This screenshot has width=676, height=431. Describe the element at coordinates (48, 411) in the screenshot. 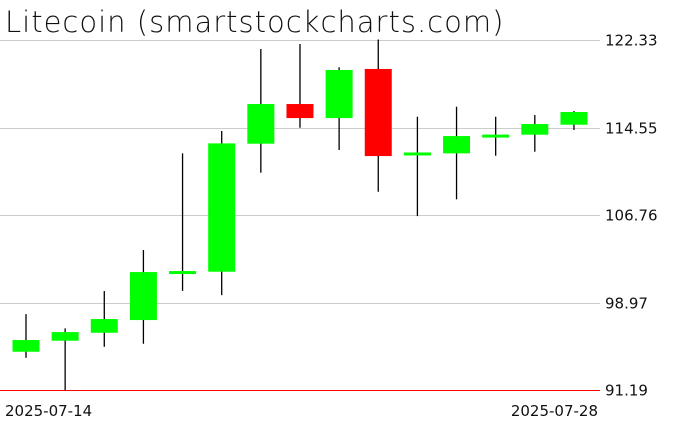

I see `x-tick-label: 2025-07-14` at that location.